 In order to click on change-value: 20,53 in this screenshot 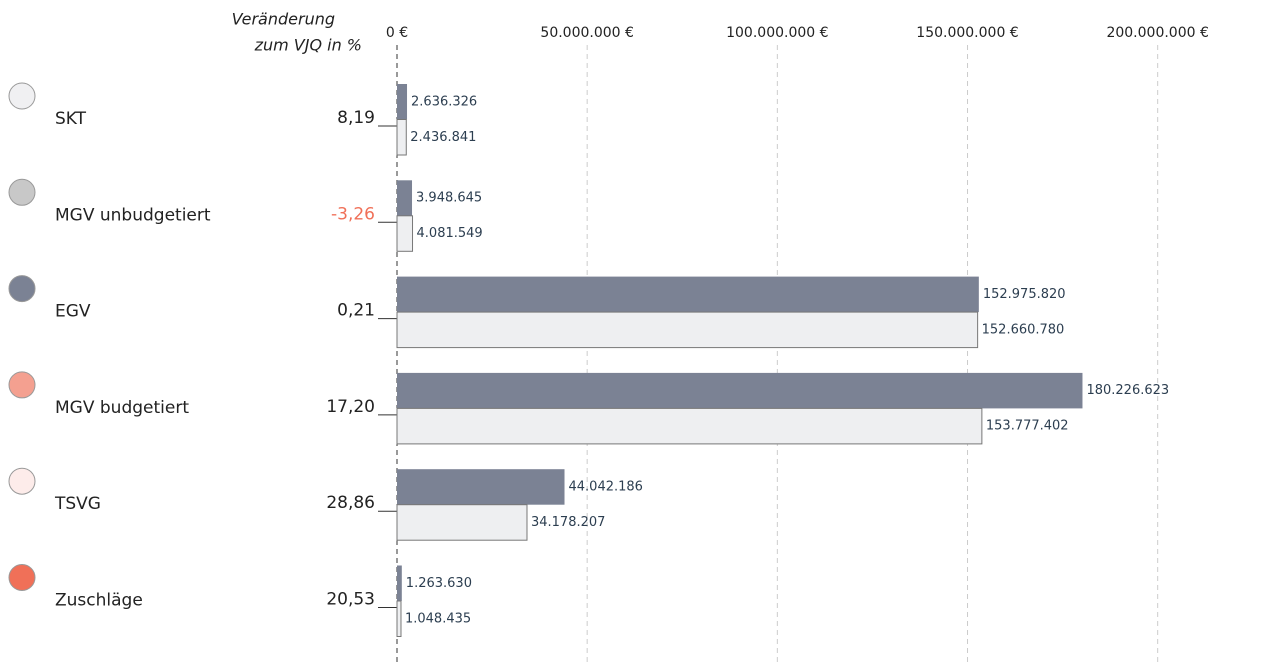, I will do `click(350, 600)`.